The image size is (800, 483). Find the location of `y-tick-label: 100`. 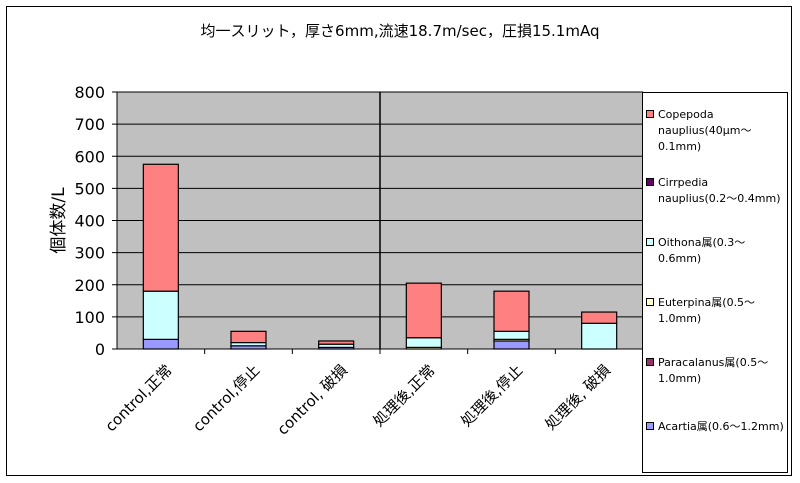

y-tick-label: 100 is located at coordinates (89, 317).